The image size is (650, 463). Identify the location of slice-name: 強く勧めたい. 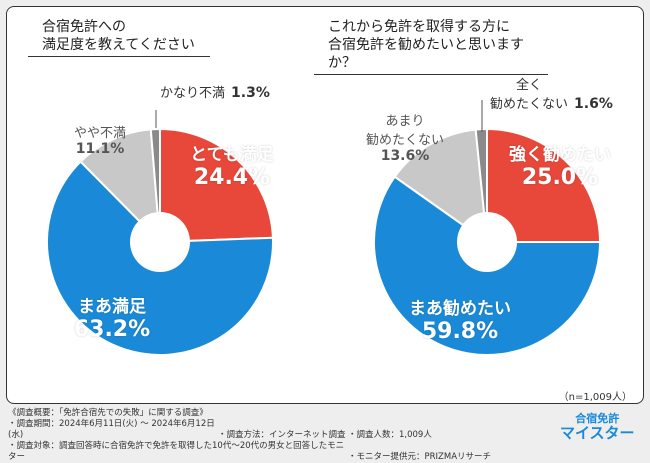
(560, 155).